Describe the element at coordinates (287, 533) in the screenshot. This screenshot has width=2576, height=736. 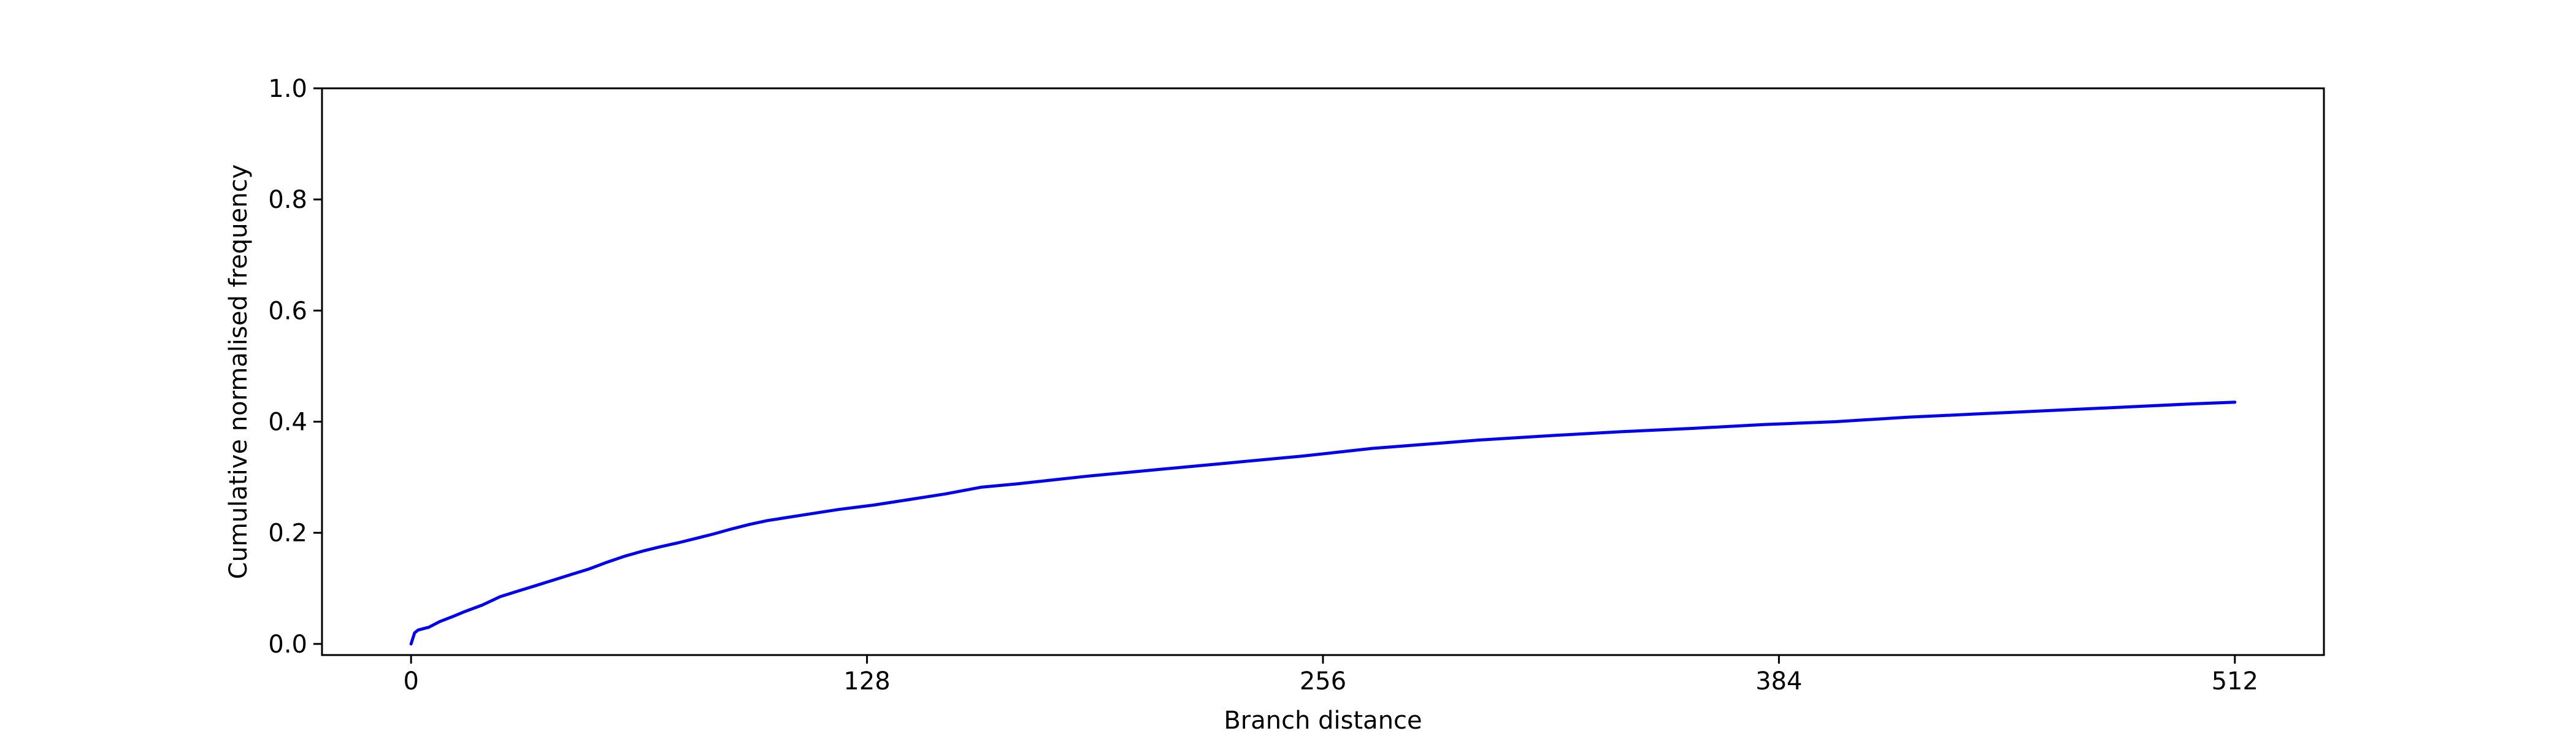
I see `y-tick-label: 0.2` at that location.